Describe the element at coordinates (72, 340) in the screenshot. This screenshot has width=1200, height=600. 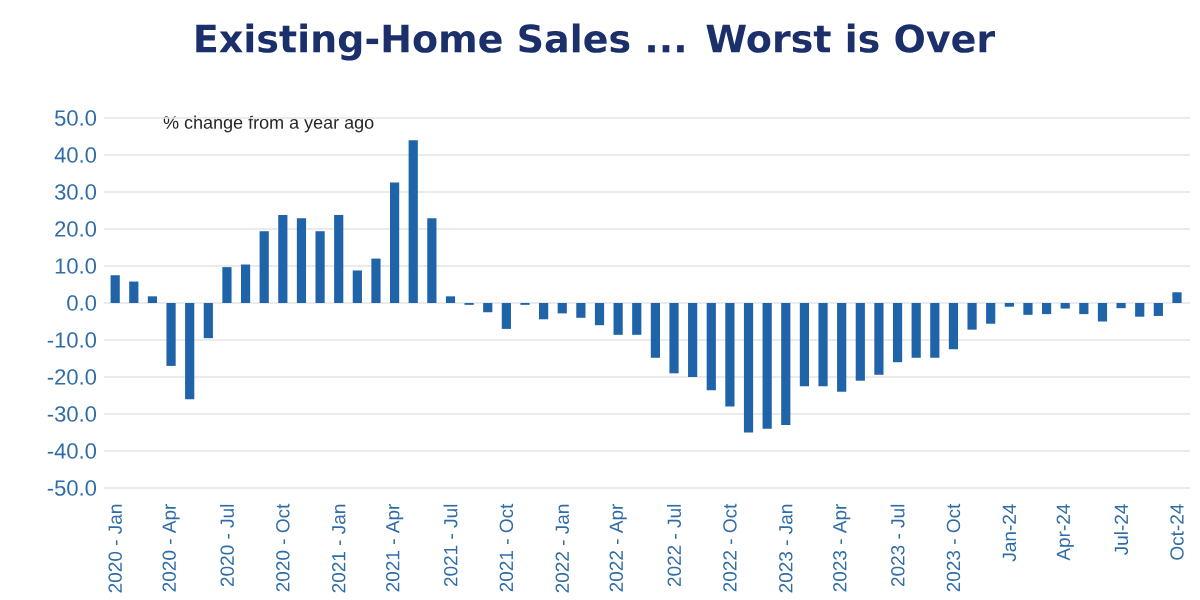
I see `y-tick-label: -10.0` at that location.